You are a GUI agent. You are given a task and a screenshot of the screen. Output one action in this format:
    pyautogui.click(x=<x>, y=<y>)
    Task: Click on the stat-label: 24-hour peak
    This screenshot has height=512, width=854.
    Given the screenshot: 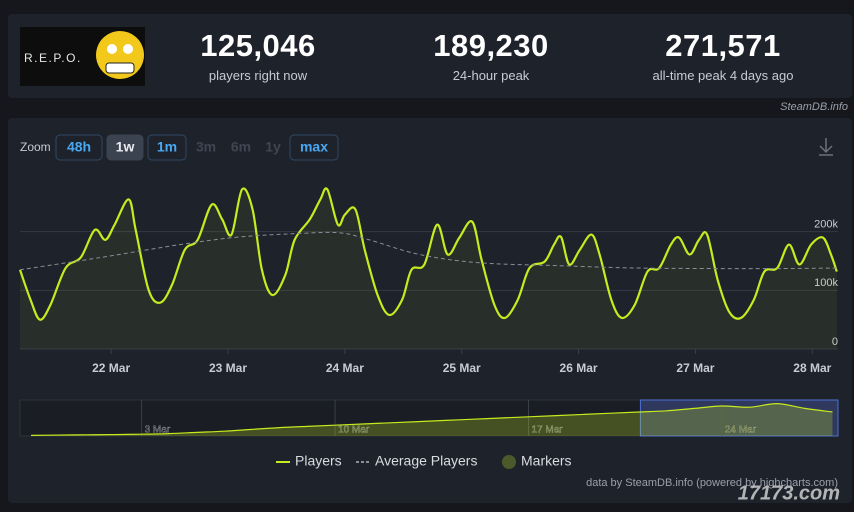 What is the action you would take?
    pyautogui.click(x=491, y=75)
    